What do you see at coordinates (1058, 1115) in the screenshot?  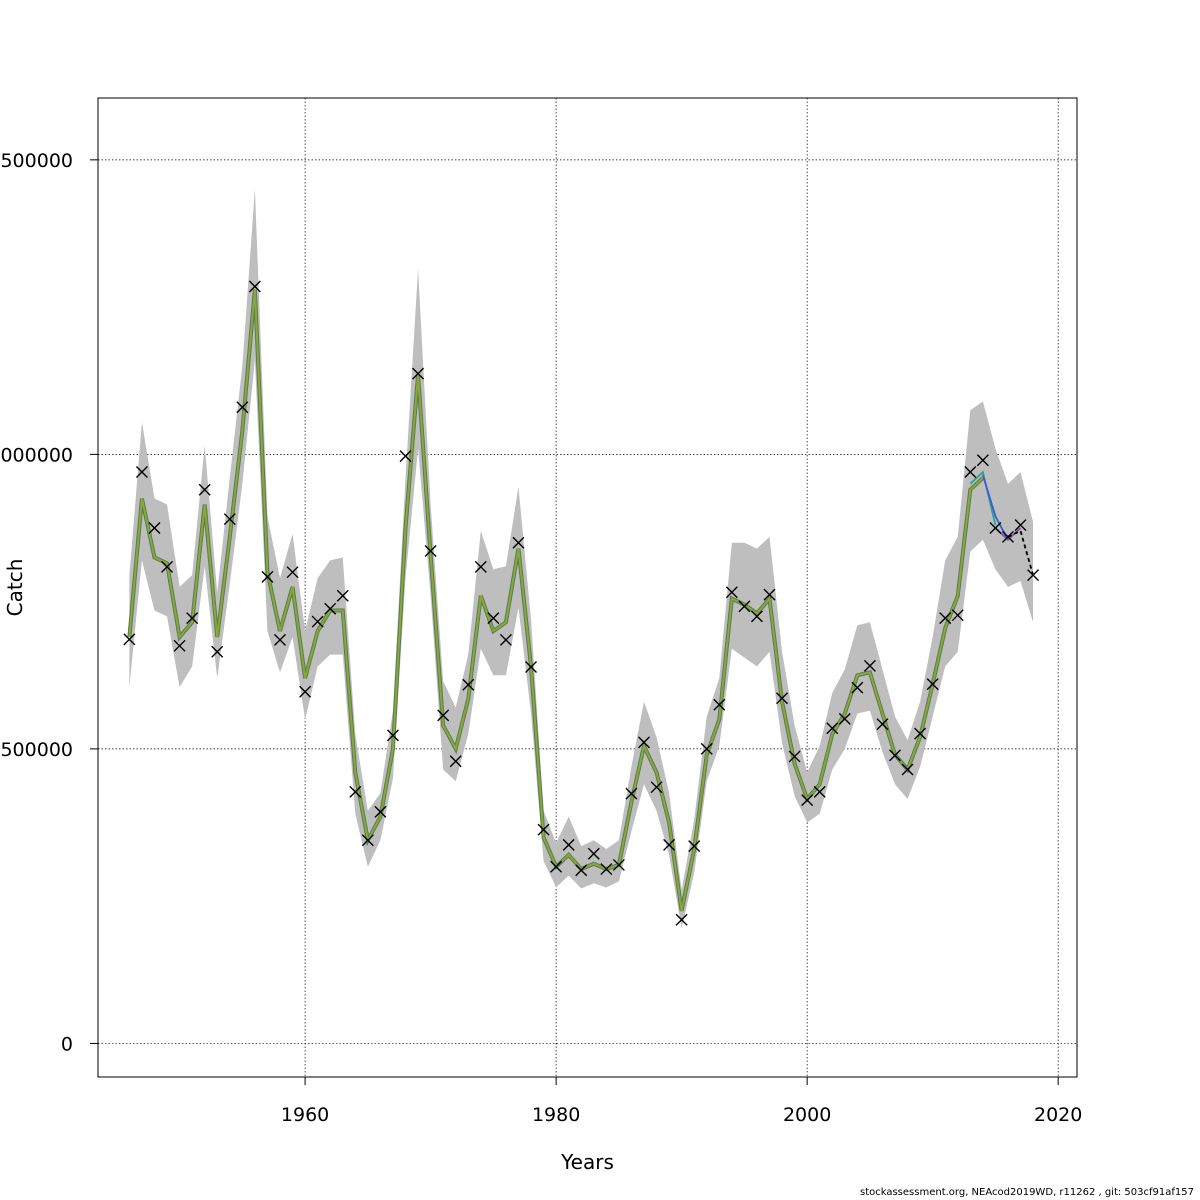 I see `x-tick-label: 2020` at bounding box center [1058, 1115].